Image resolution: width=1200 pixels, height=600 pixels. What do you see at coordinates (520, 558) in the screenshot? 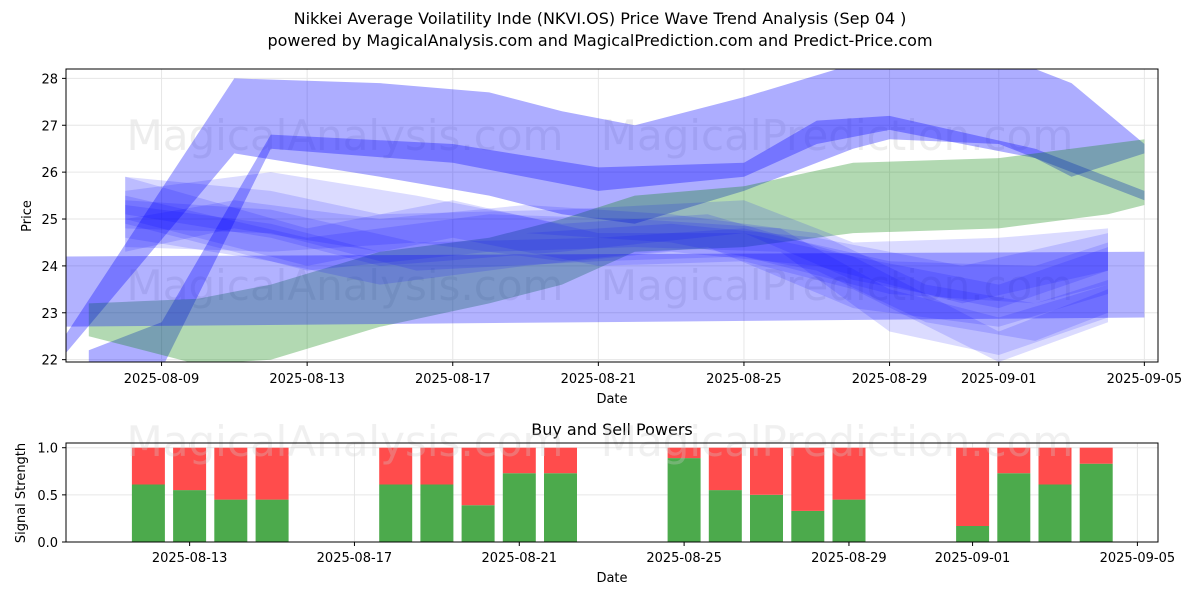
I see `powers-x-tick-label: 2025-08-21` at bounding box center [520, 558].